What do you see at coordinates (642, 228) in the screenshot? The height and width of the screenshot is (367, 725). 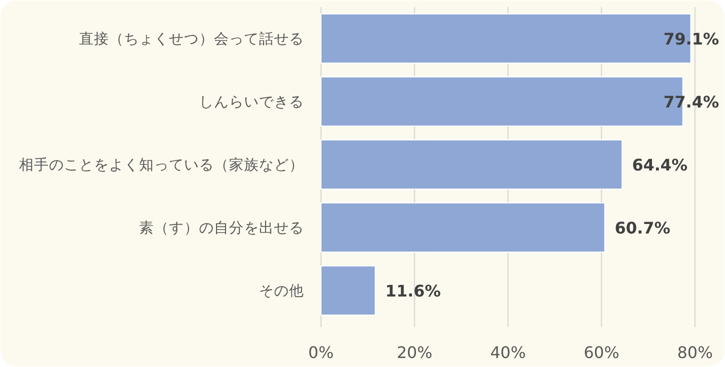 I see `data-label: 60.7%` at bounding box center [642, 228].